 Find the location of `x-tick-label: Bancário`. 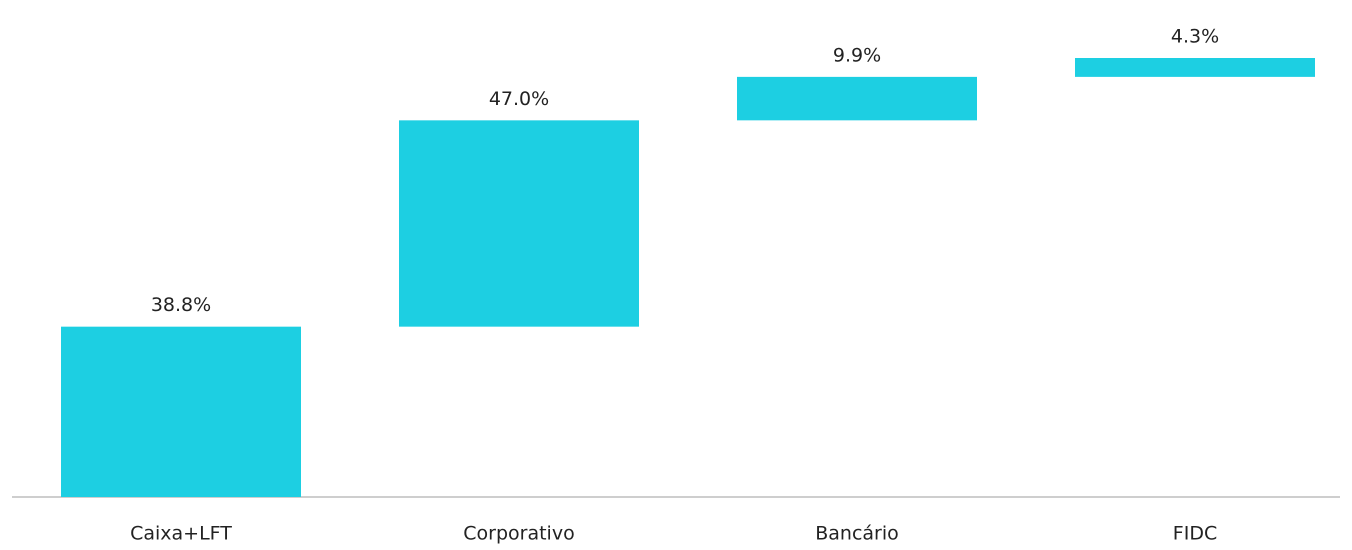

x-tick-label: Bancário is located at coordinates (857, 534).